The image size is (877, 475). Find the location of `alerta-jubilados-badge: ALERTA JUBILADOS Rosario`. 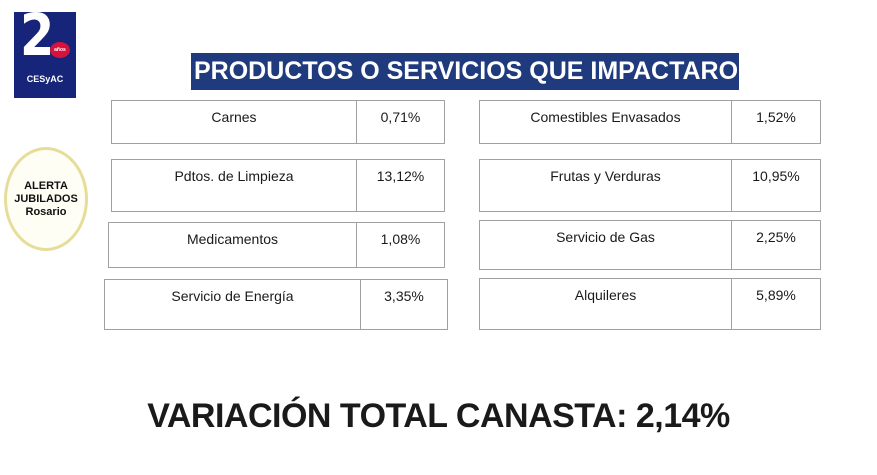

alerta-jubilados-badge: ALERTA JUBILADOS Rosario is located at coordinates (46, 199).